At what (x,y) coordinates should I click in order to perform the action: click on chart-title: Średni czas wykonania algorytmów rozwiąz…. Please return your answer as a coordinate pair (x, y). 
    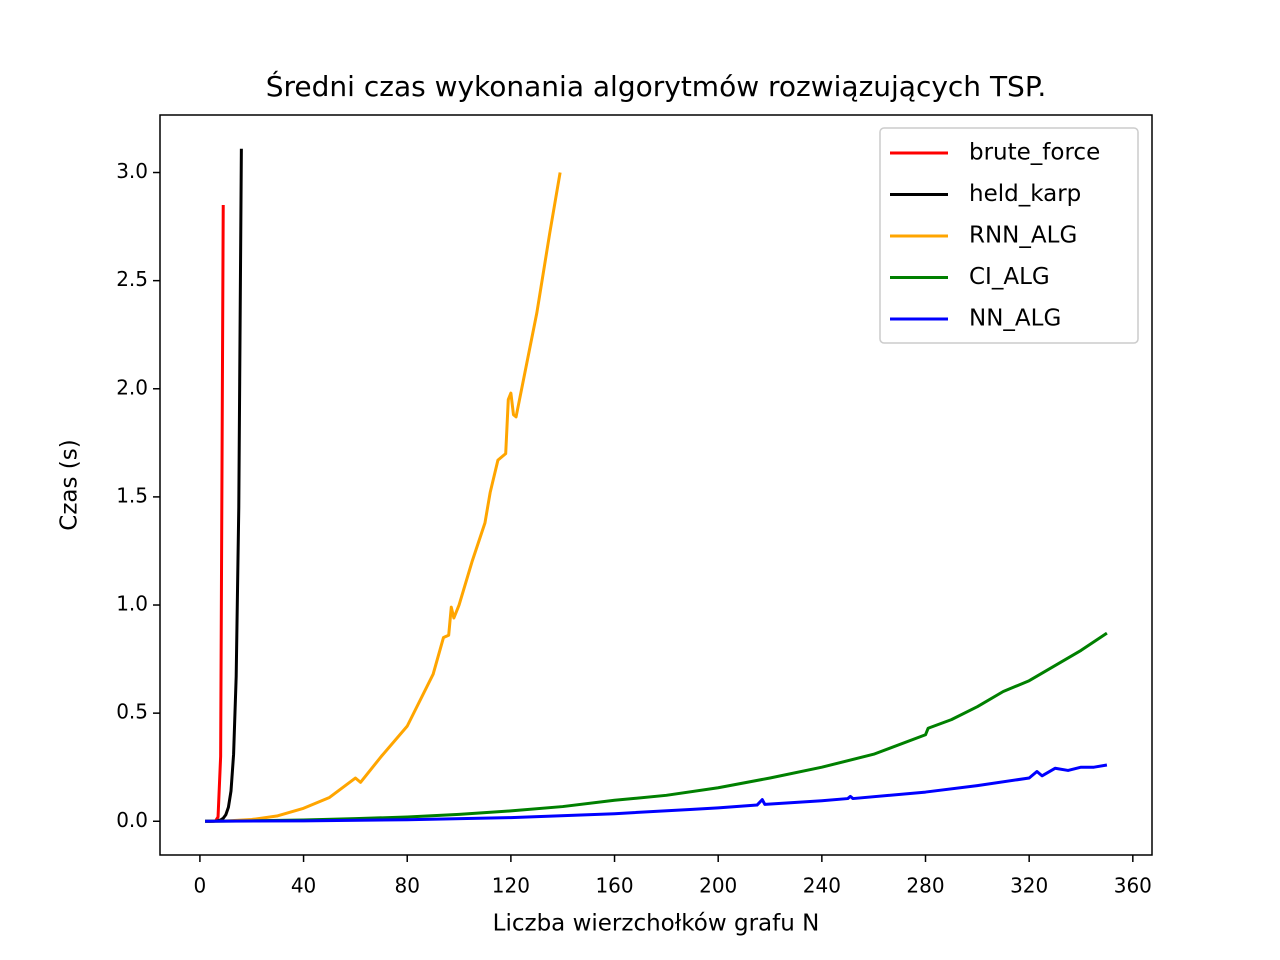
    Looking at the image, I should click on (656, 86).